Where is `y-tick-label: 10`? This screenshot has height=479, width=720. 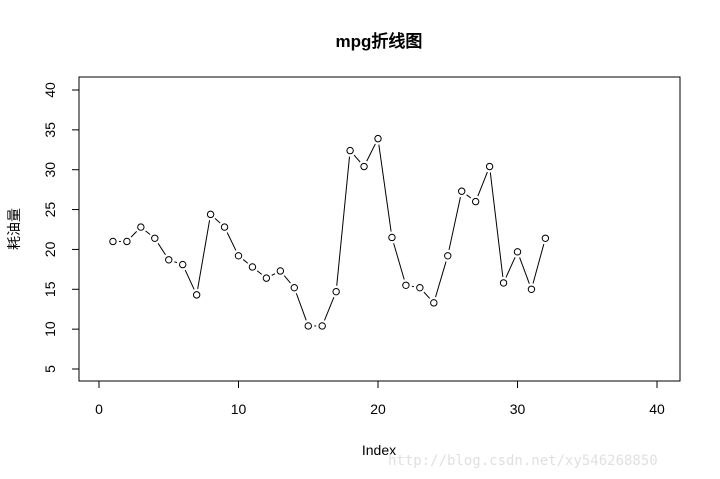
y-tick-label: 10 is located at coordinates (50, 329).